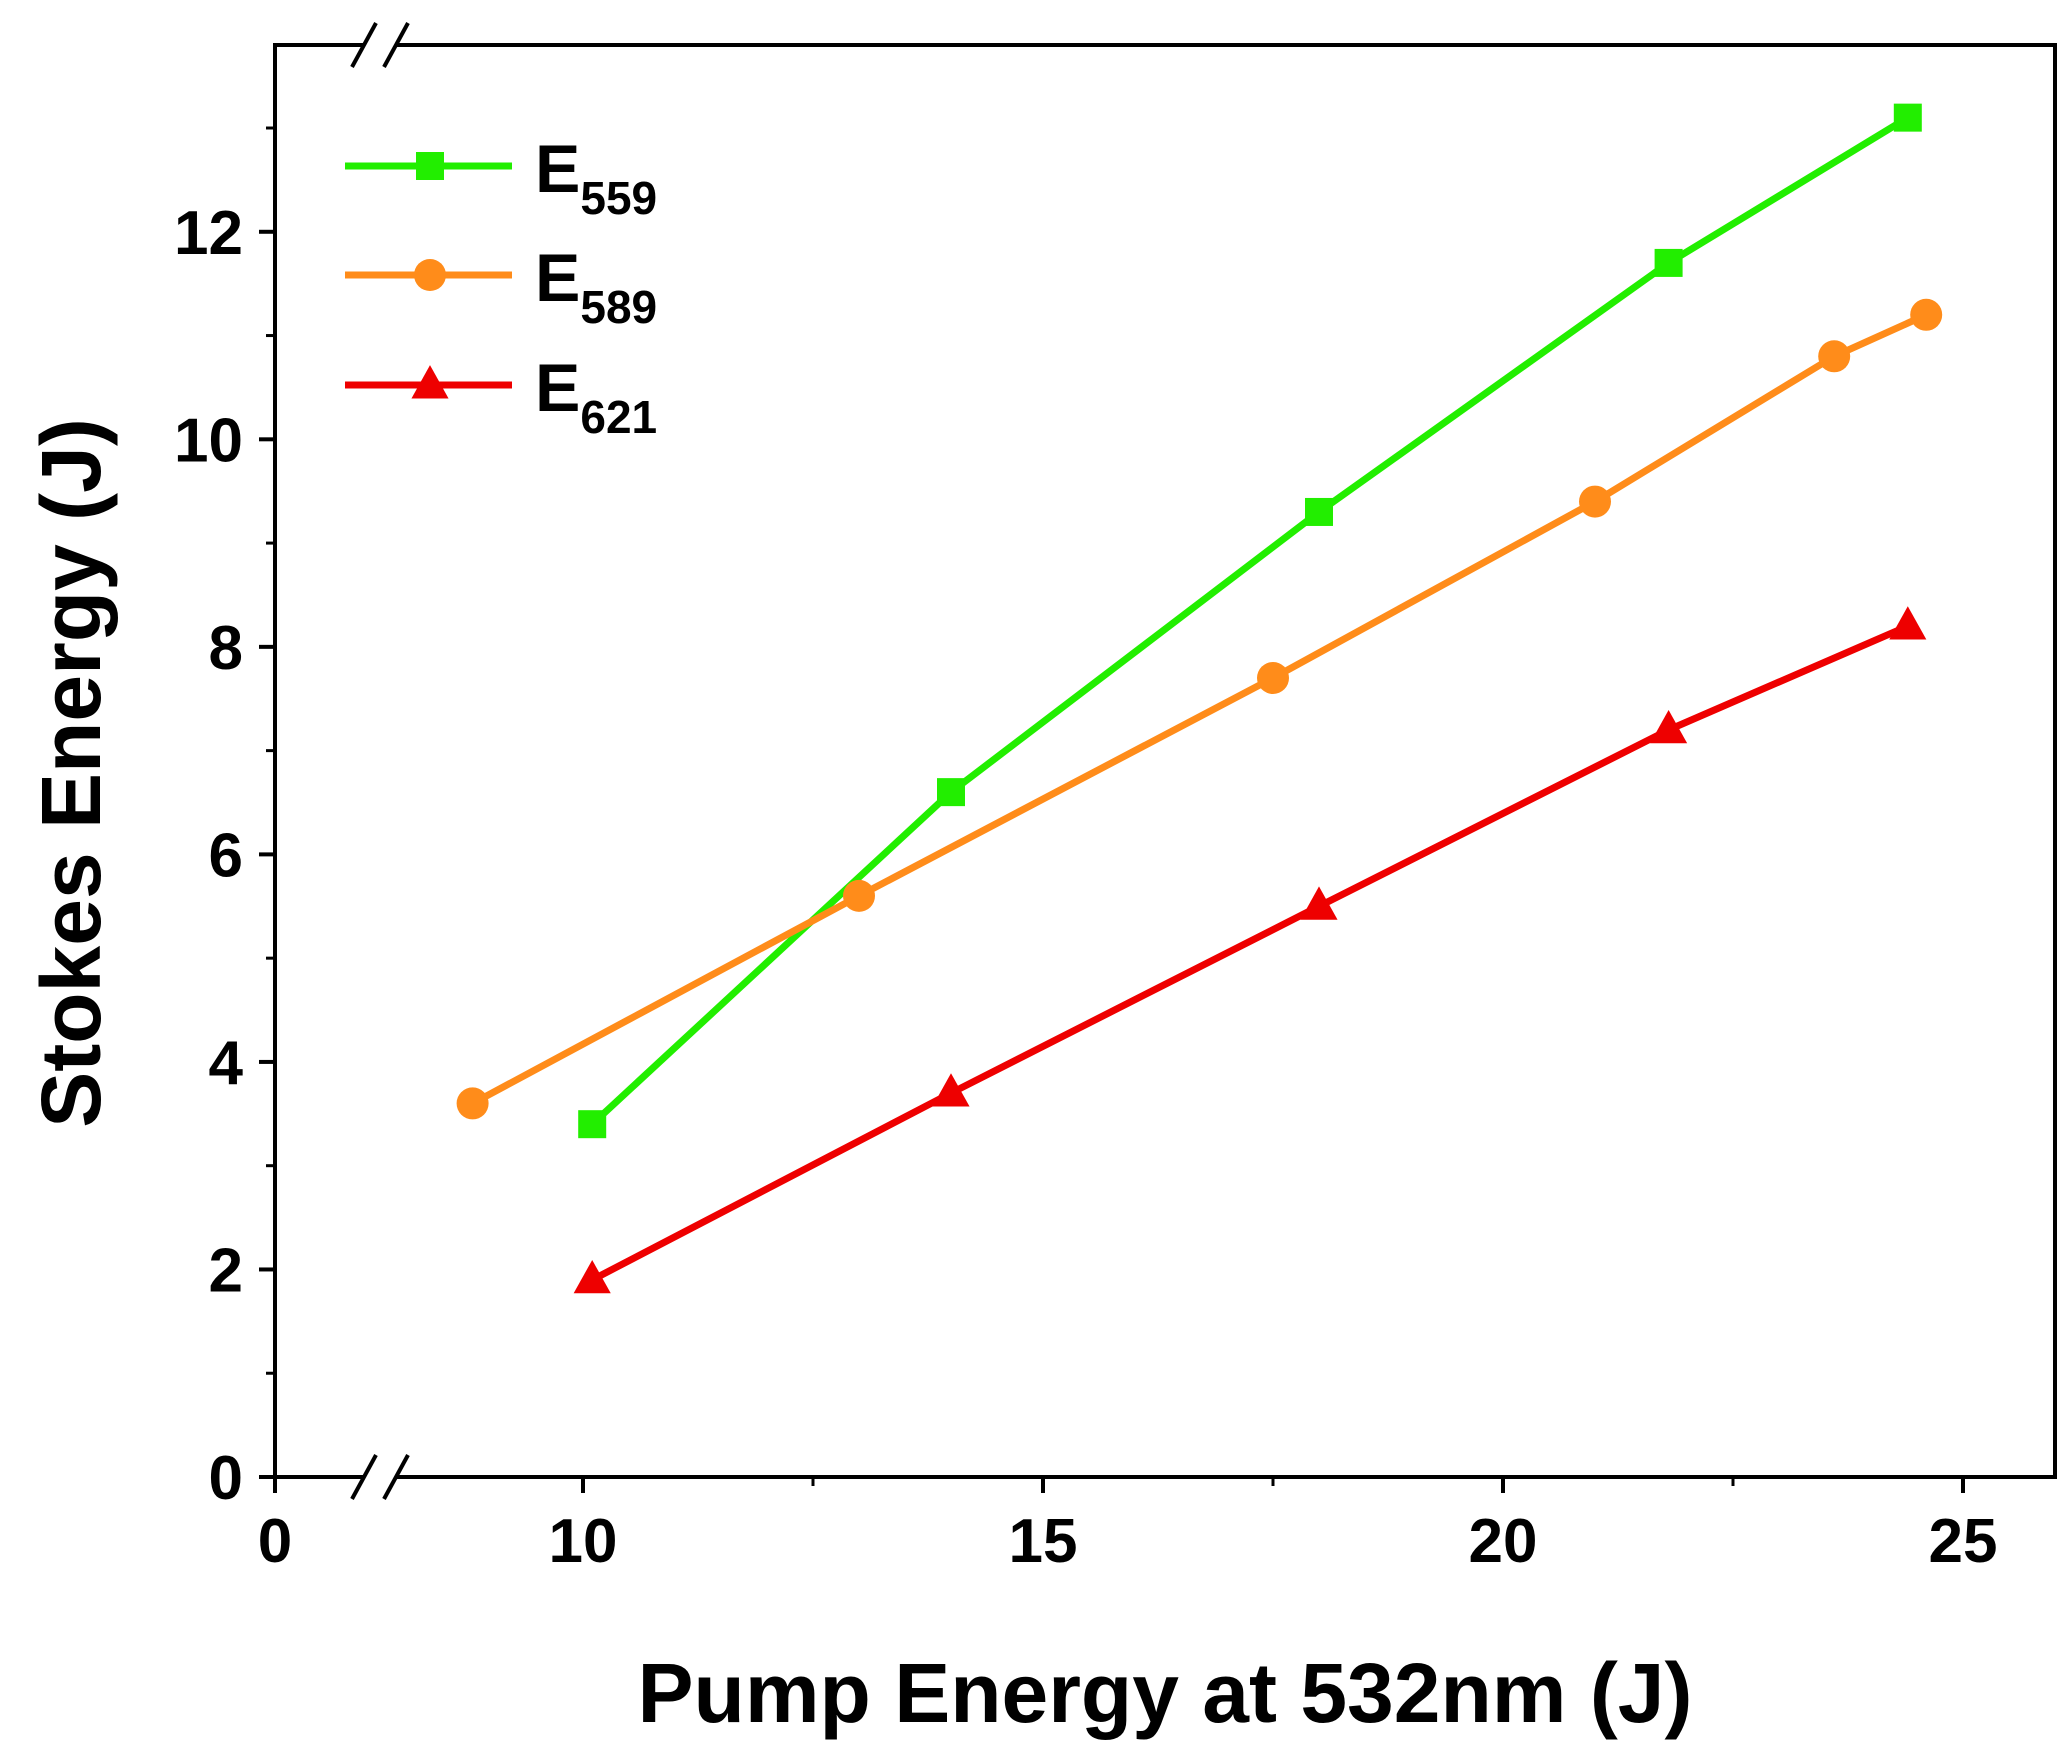 The height and width of the screenshot is (1758, 2071). Describe the element at coordinates (208, 440) in the screenshot. I see `y-tick-label: 10` at that location.